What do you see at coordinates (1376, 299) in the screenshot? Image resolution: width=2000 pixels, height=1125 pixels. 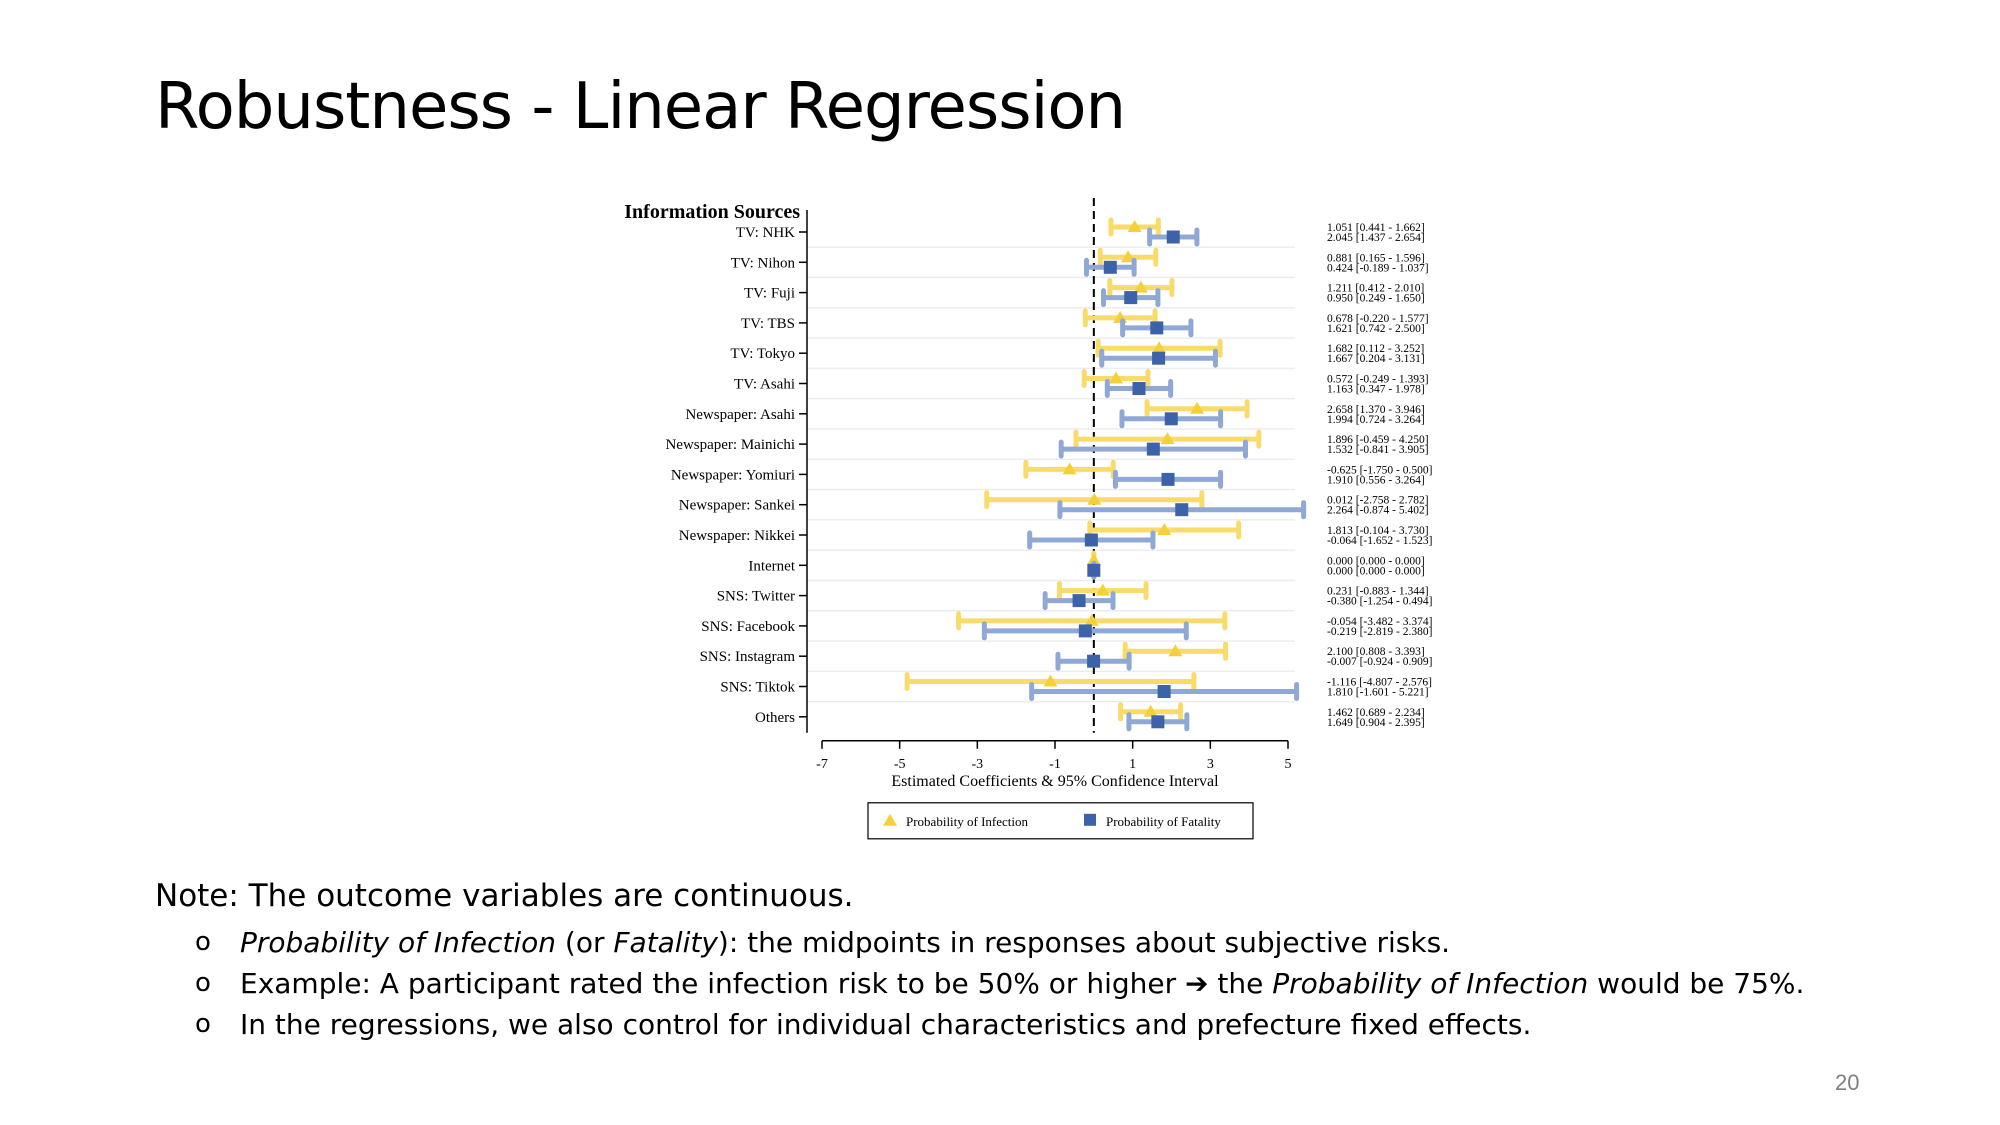 I see `estimate-label: 0.950 [0.249 - 1.650]` at bounding box center [1376, 299].